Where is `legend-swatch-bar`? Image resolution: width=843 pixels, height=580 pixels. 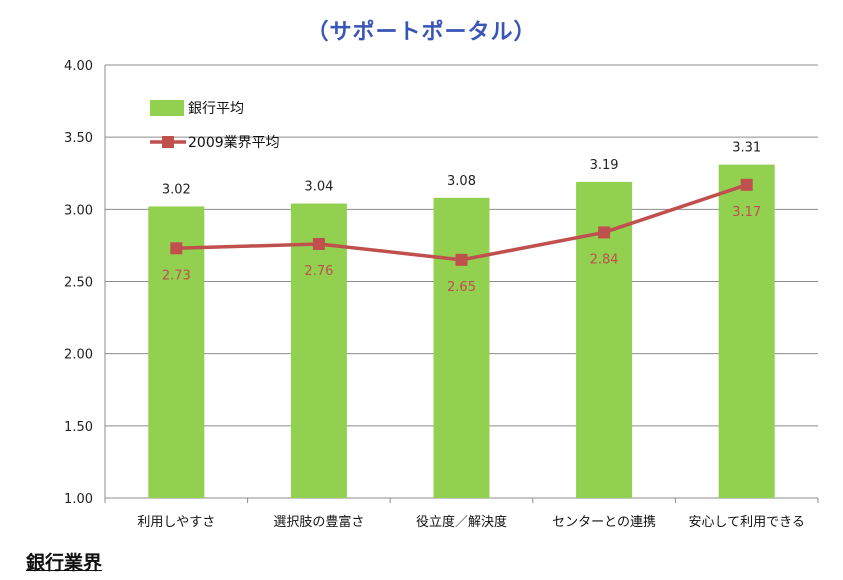
legend-swatch-bar is located at coordinates (167, 108).